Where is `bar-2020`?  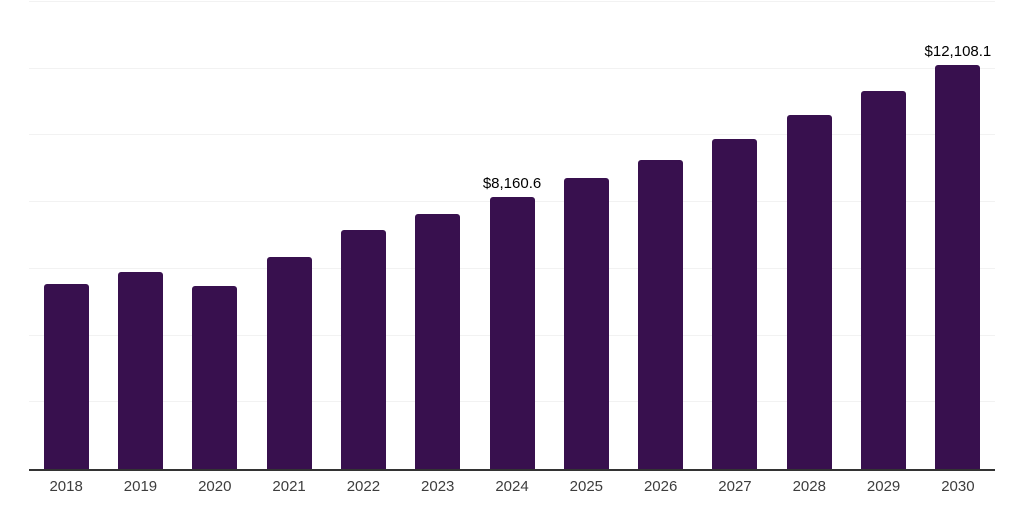 bar-2020 is located at coordinates (215, 377).